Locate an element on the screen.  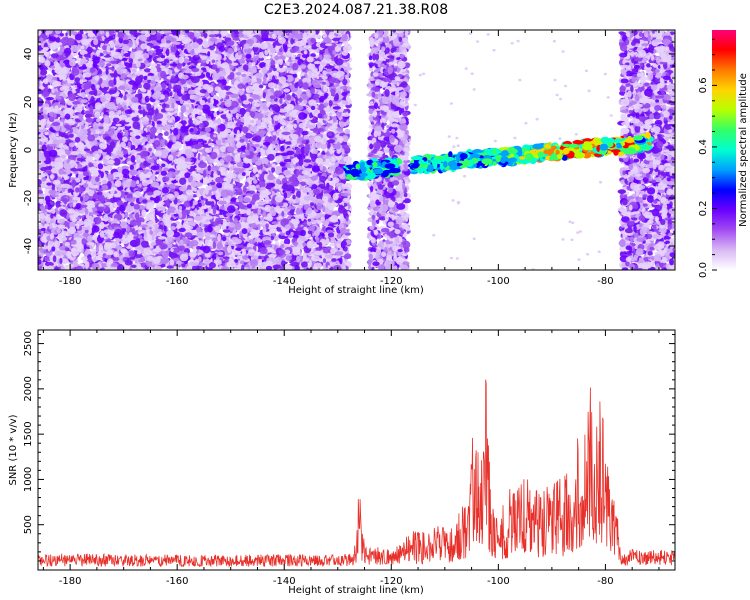
y-tick-label: 1500 is located at coordinates (28, 433).